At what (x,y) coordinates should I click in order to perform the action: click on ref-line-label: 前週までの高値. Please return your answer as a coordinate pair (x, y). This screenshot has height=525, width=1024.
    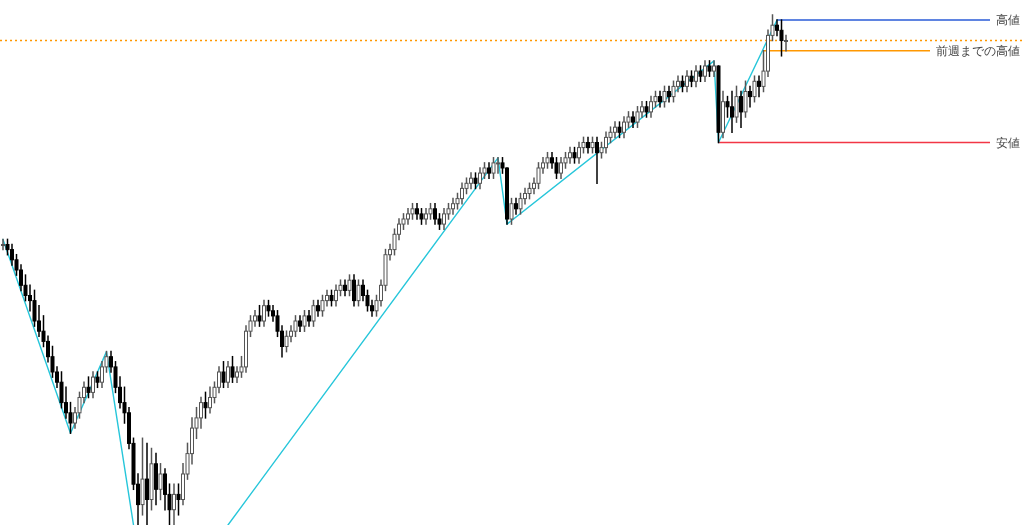
    Looking at the image, I should click on (978, 50).